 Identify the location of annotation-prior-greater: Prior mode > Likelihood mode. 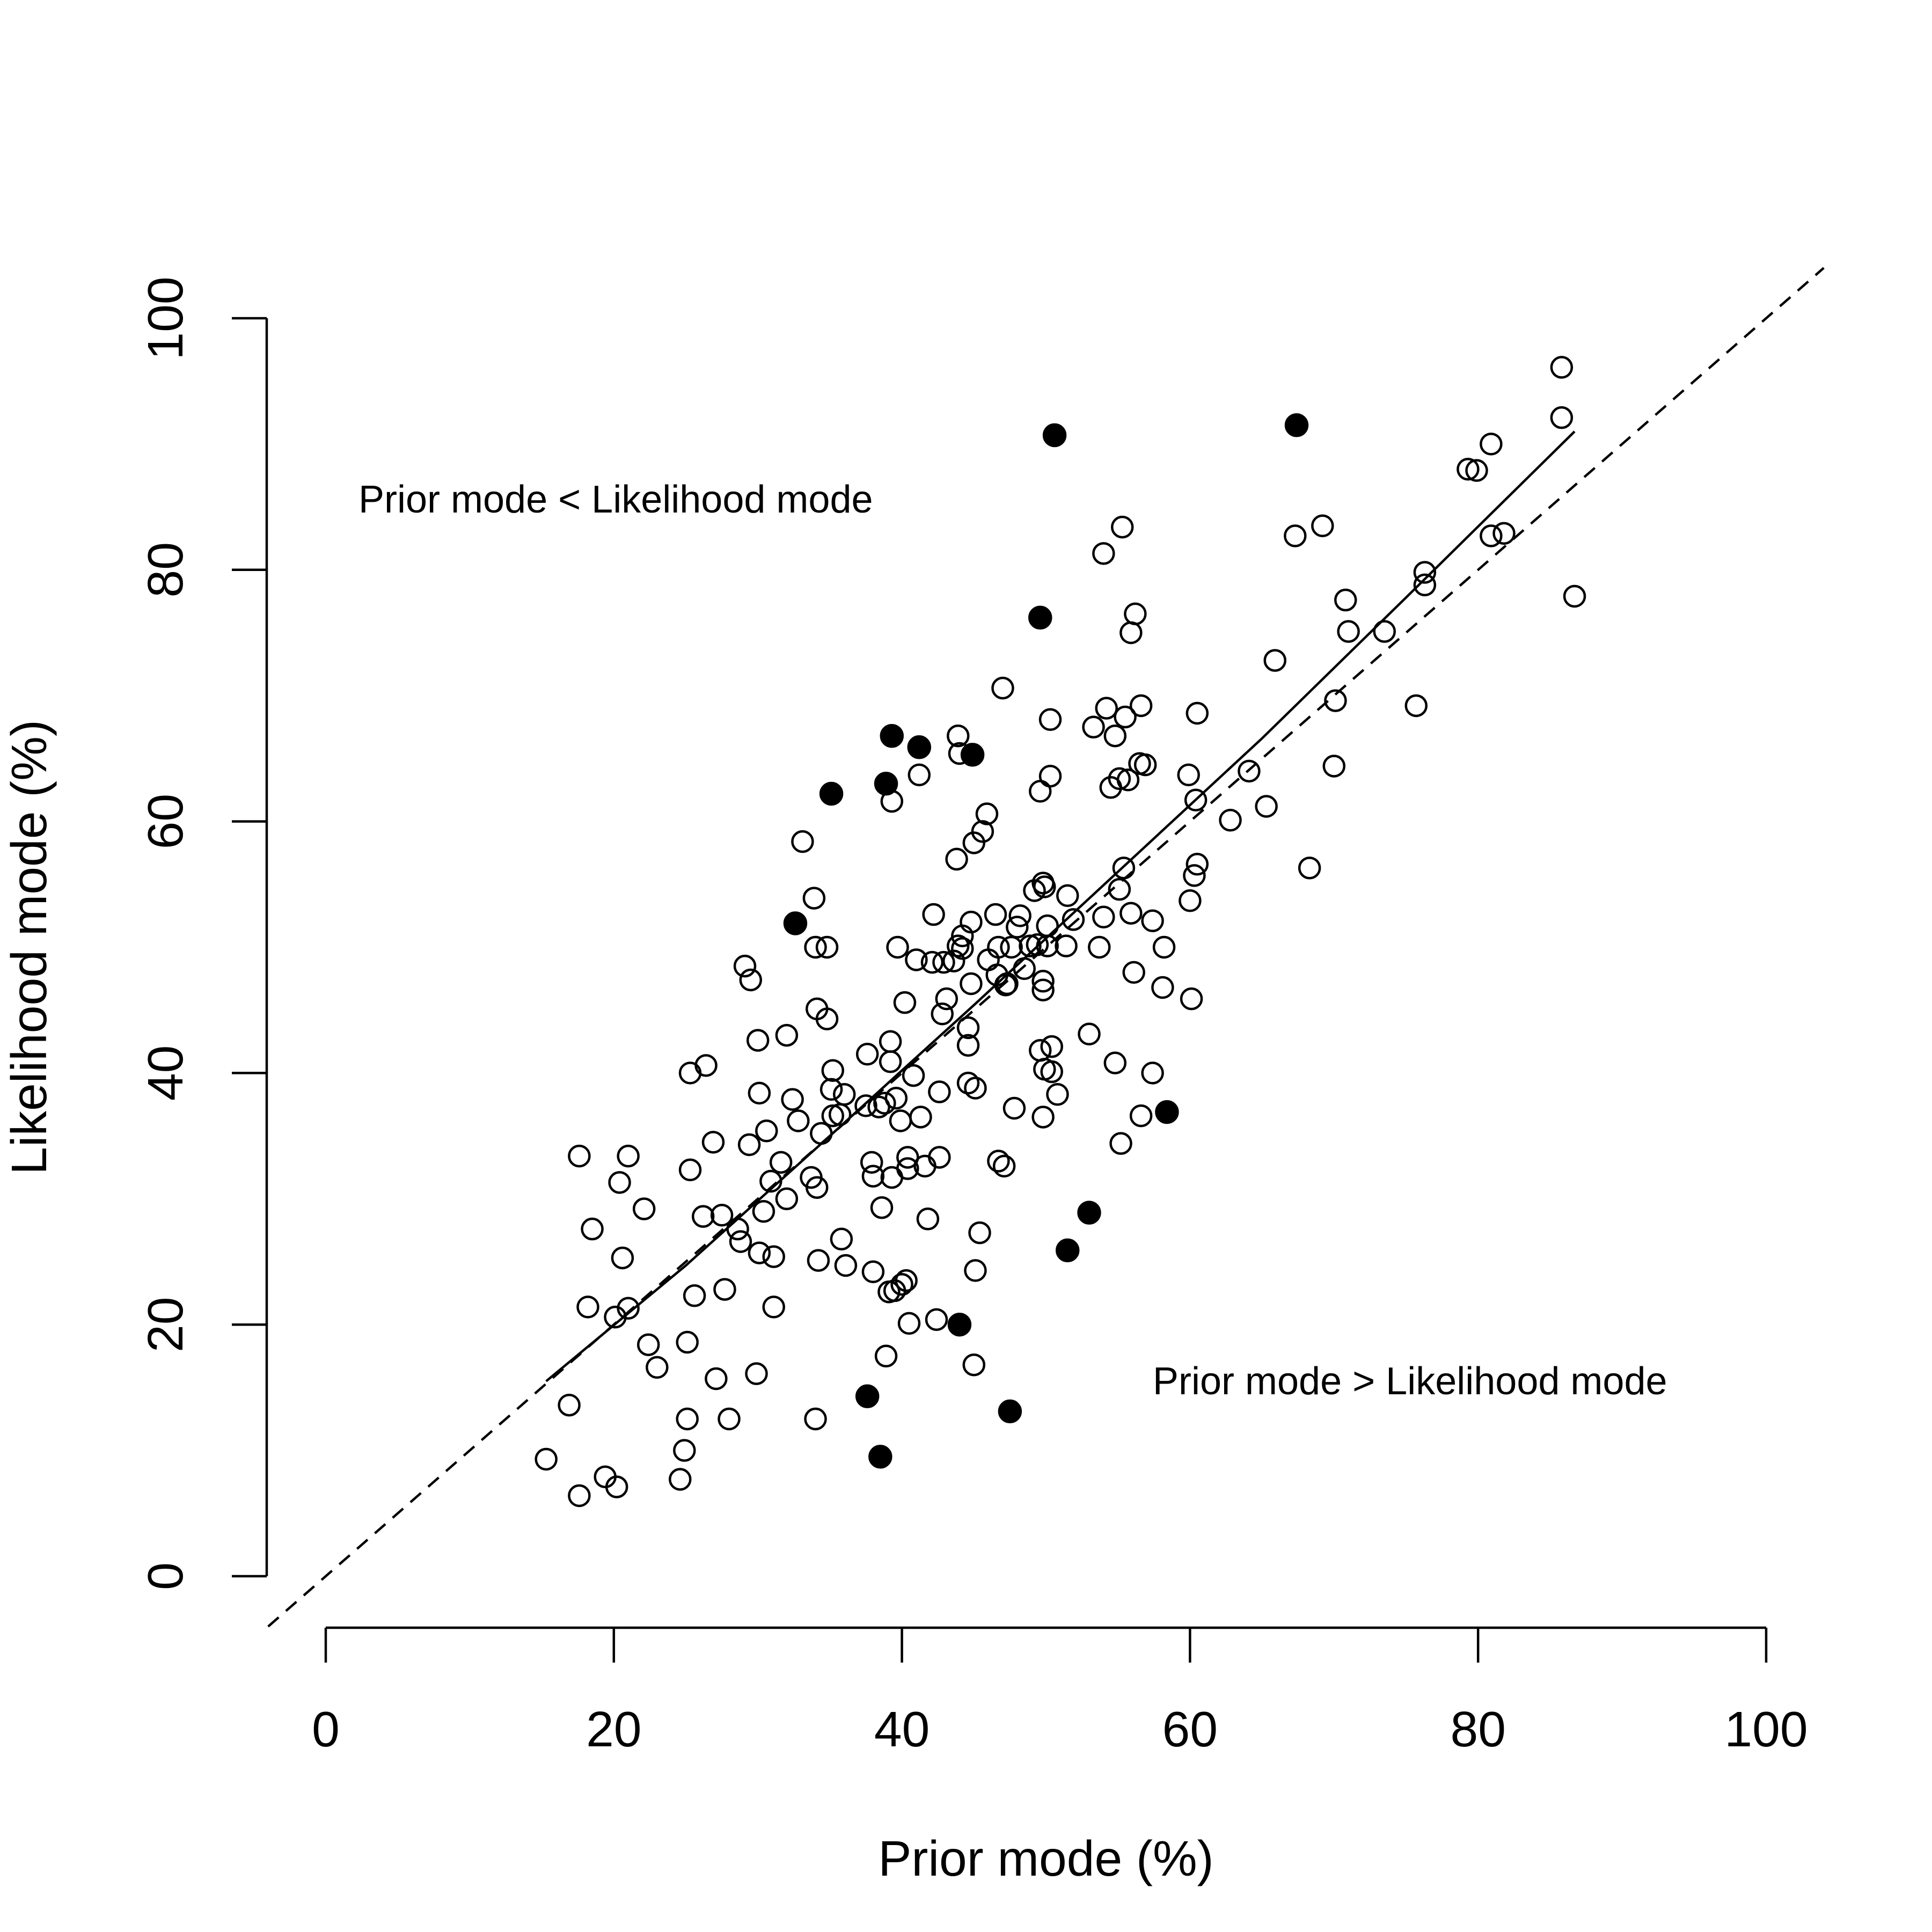
(1410, 1381).